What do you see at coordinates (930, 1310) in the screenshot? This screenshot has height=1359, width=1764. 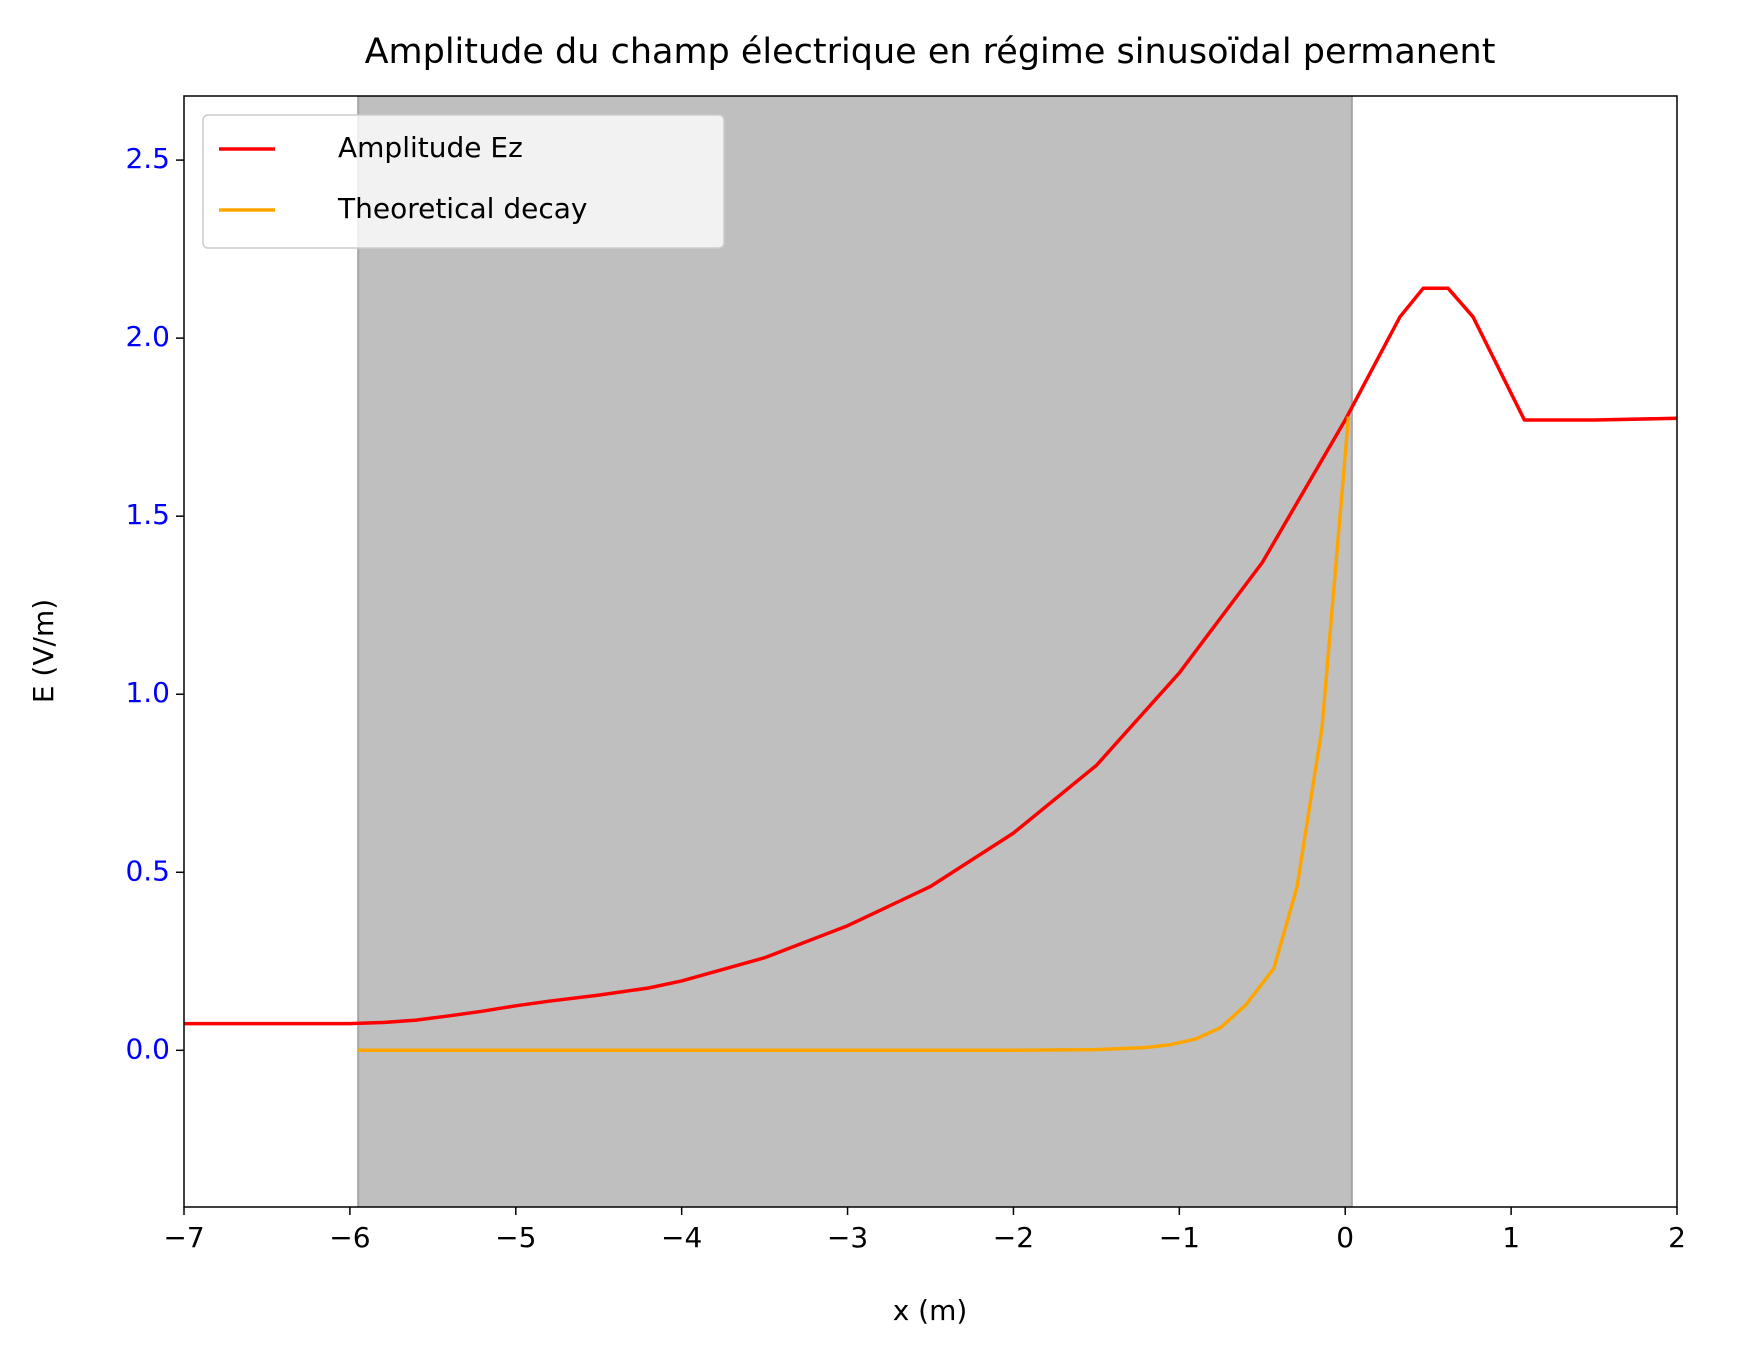 I see `x-axis-label: x (m)` at bounding box center [930, 1310].